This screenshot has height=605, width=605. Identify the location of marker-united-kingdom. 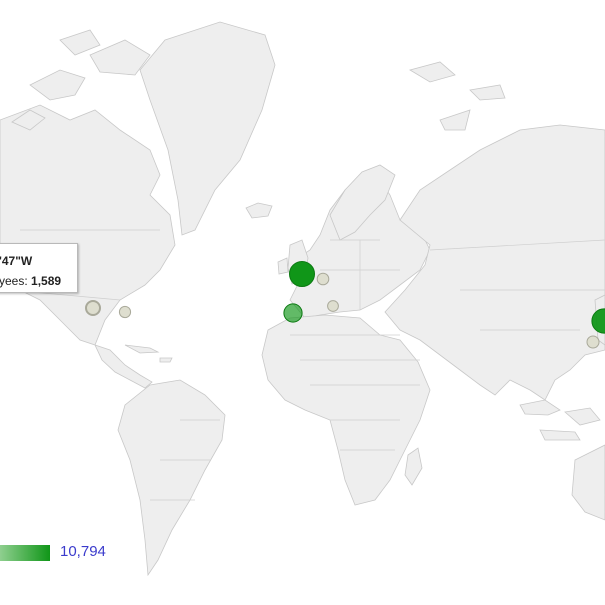
(302, 274).